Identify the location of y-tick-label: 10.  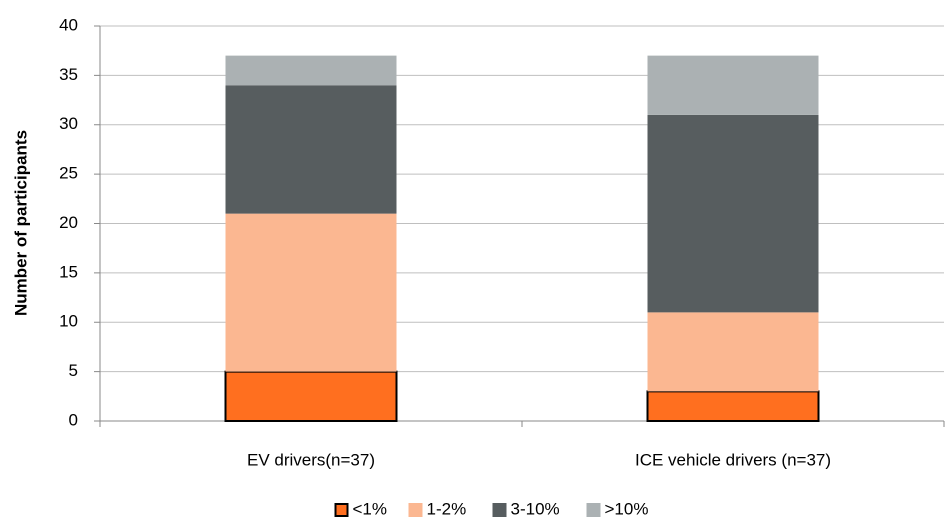
(68, 321).